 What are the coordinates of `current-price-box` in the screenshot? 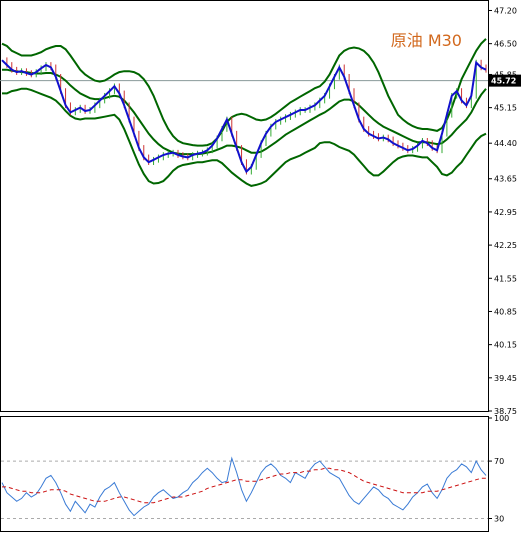 It's located at (505, 80).